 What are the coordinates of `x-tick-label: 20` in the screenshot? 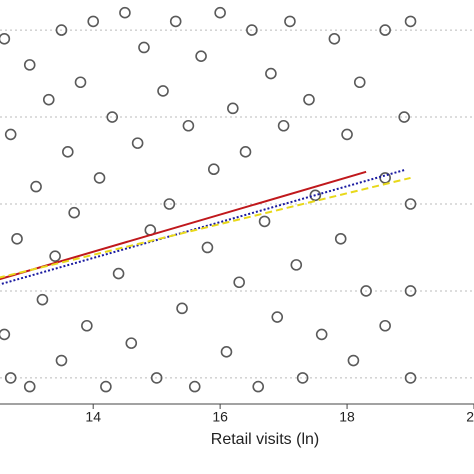 It's located at (470, 417).